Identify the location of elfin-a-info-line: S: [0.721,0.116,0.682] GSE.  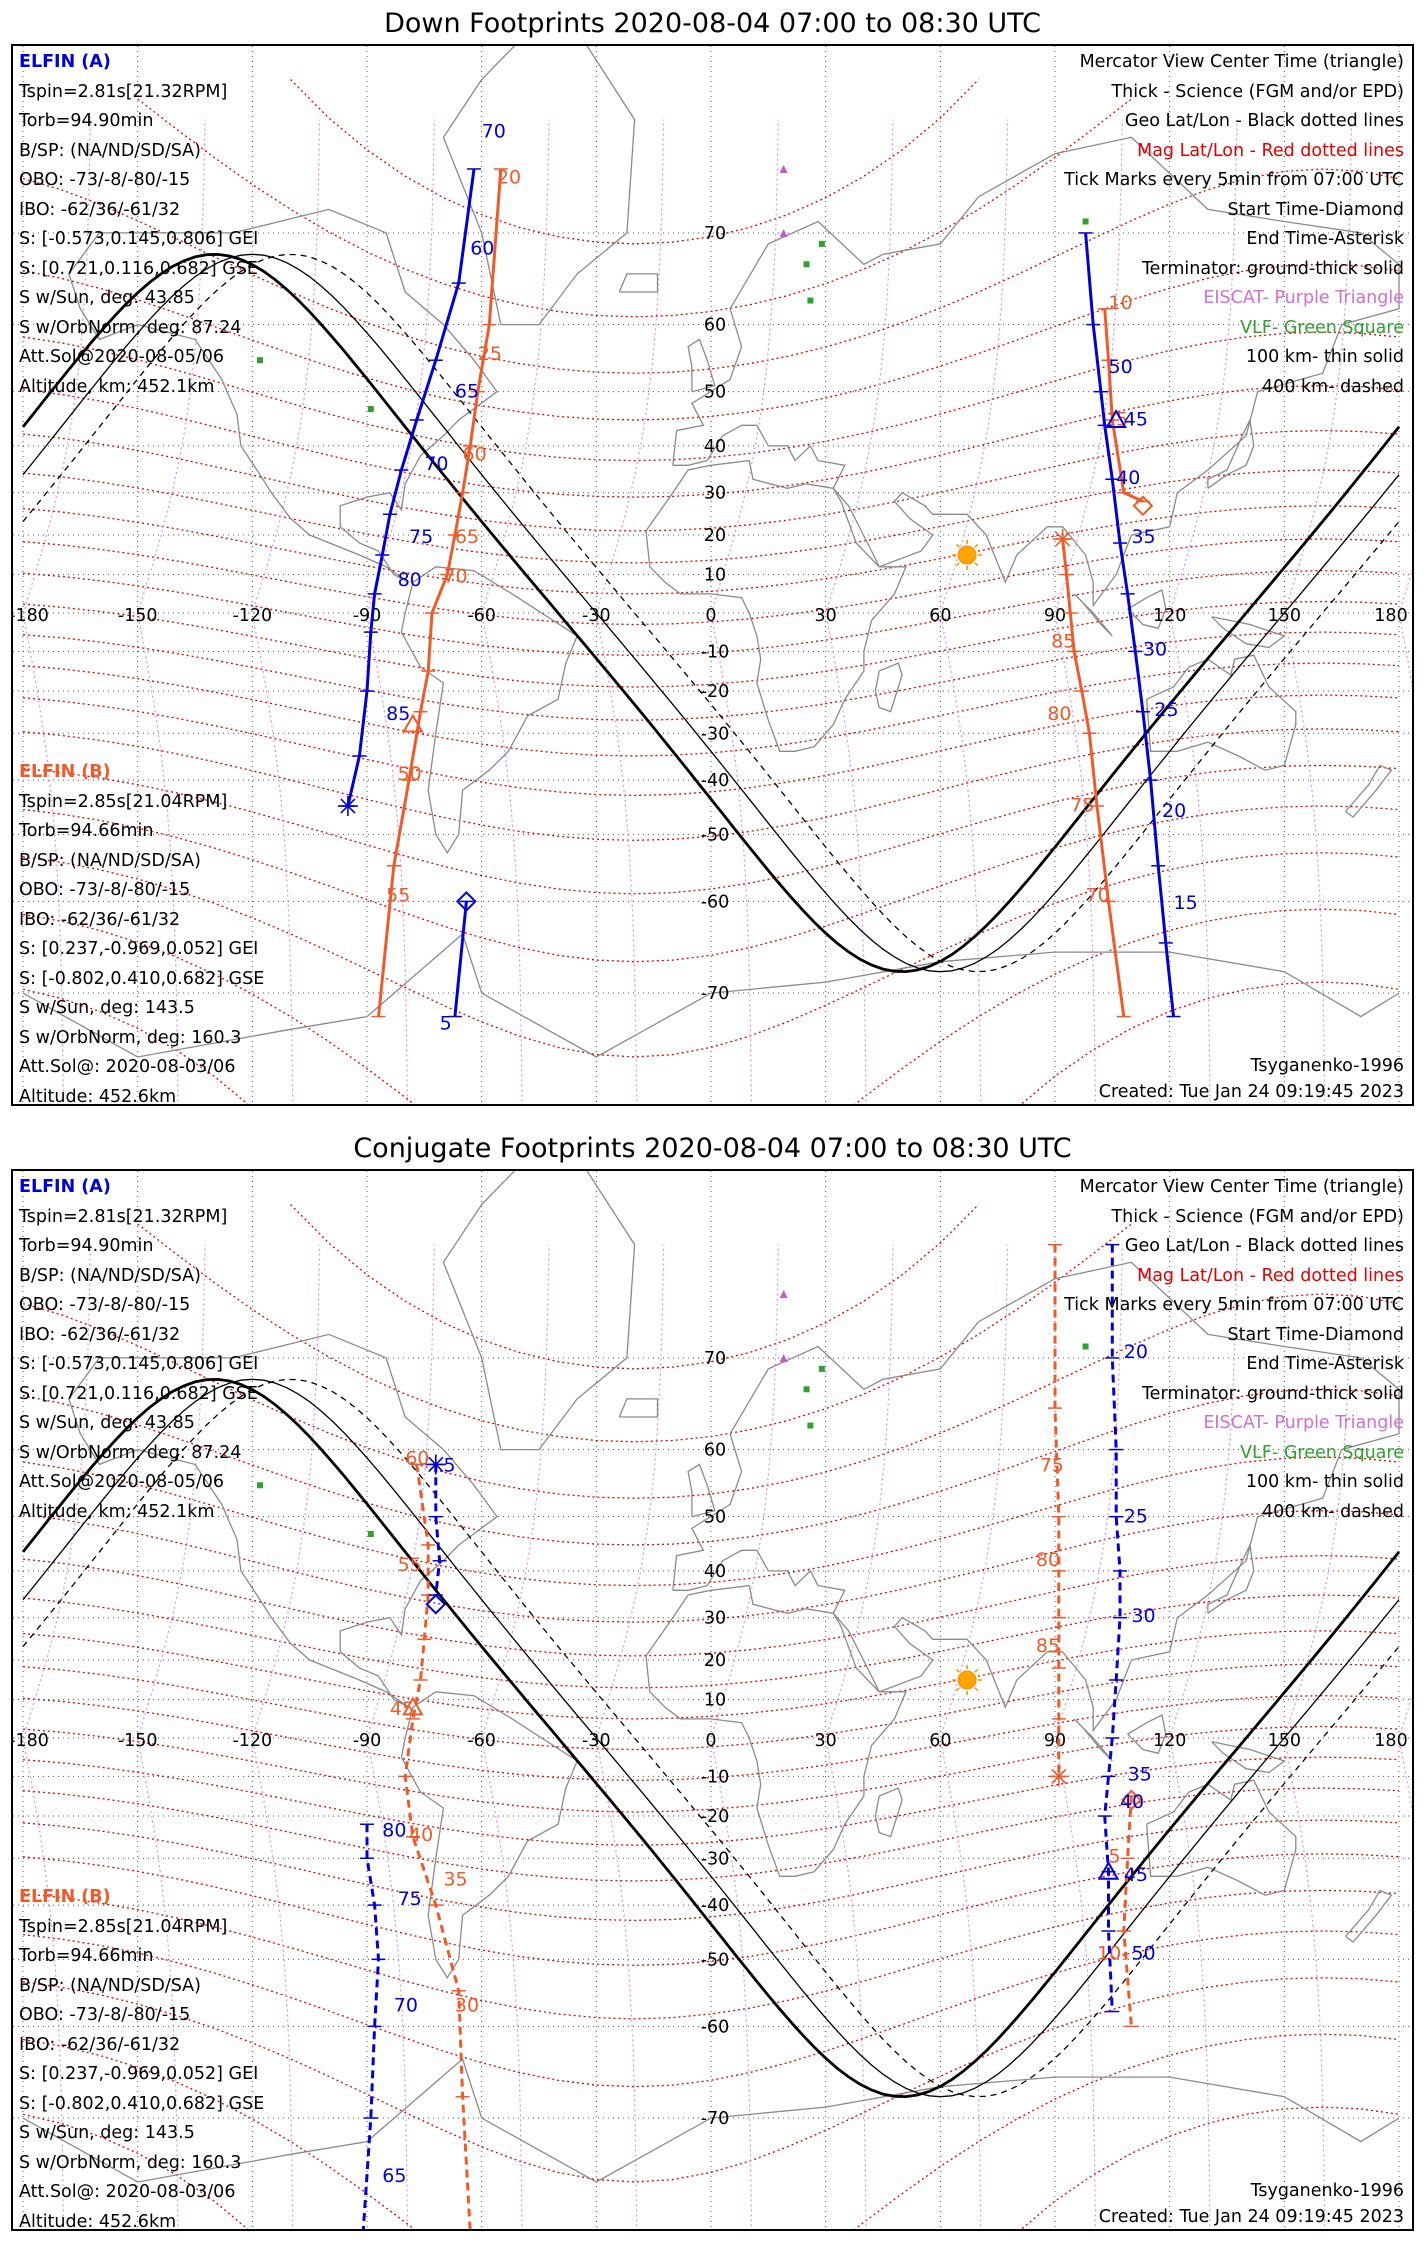
(138, 1393).